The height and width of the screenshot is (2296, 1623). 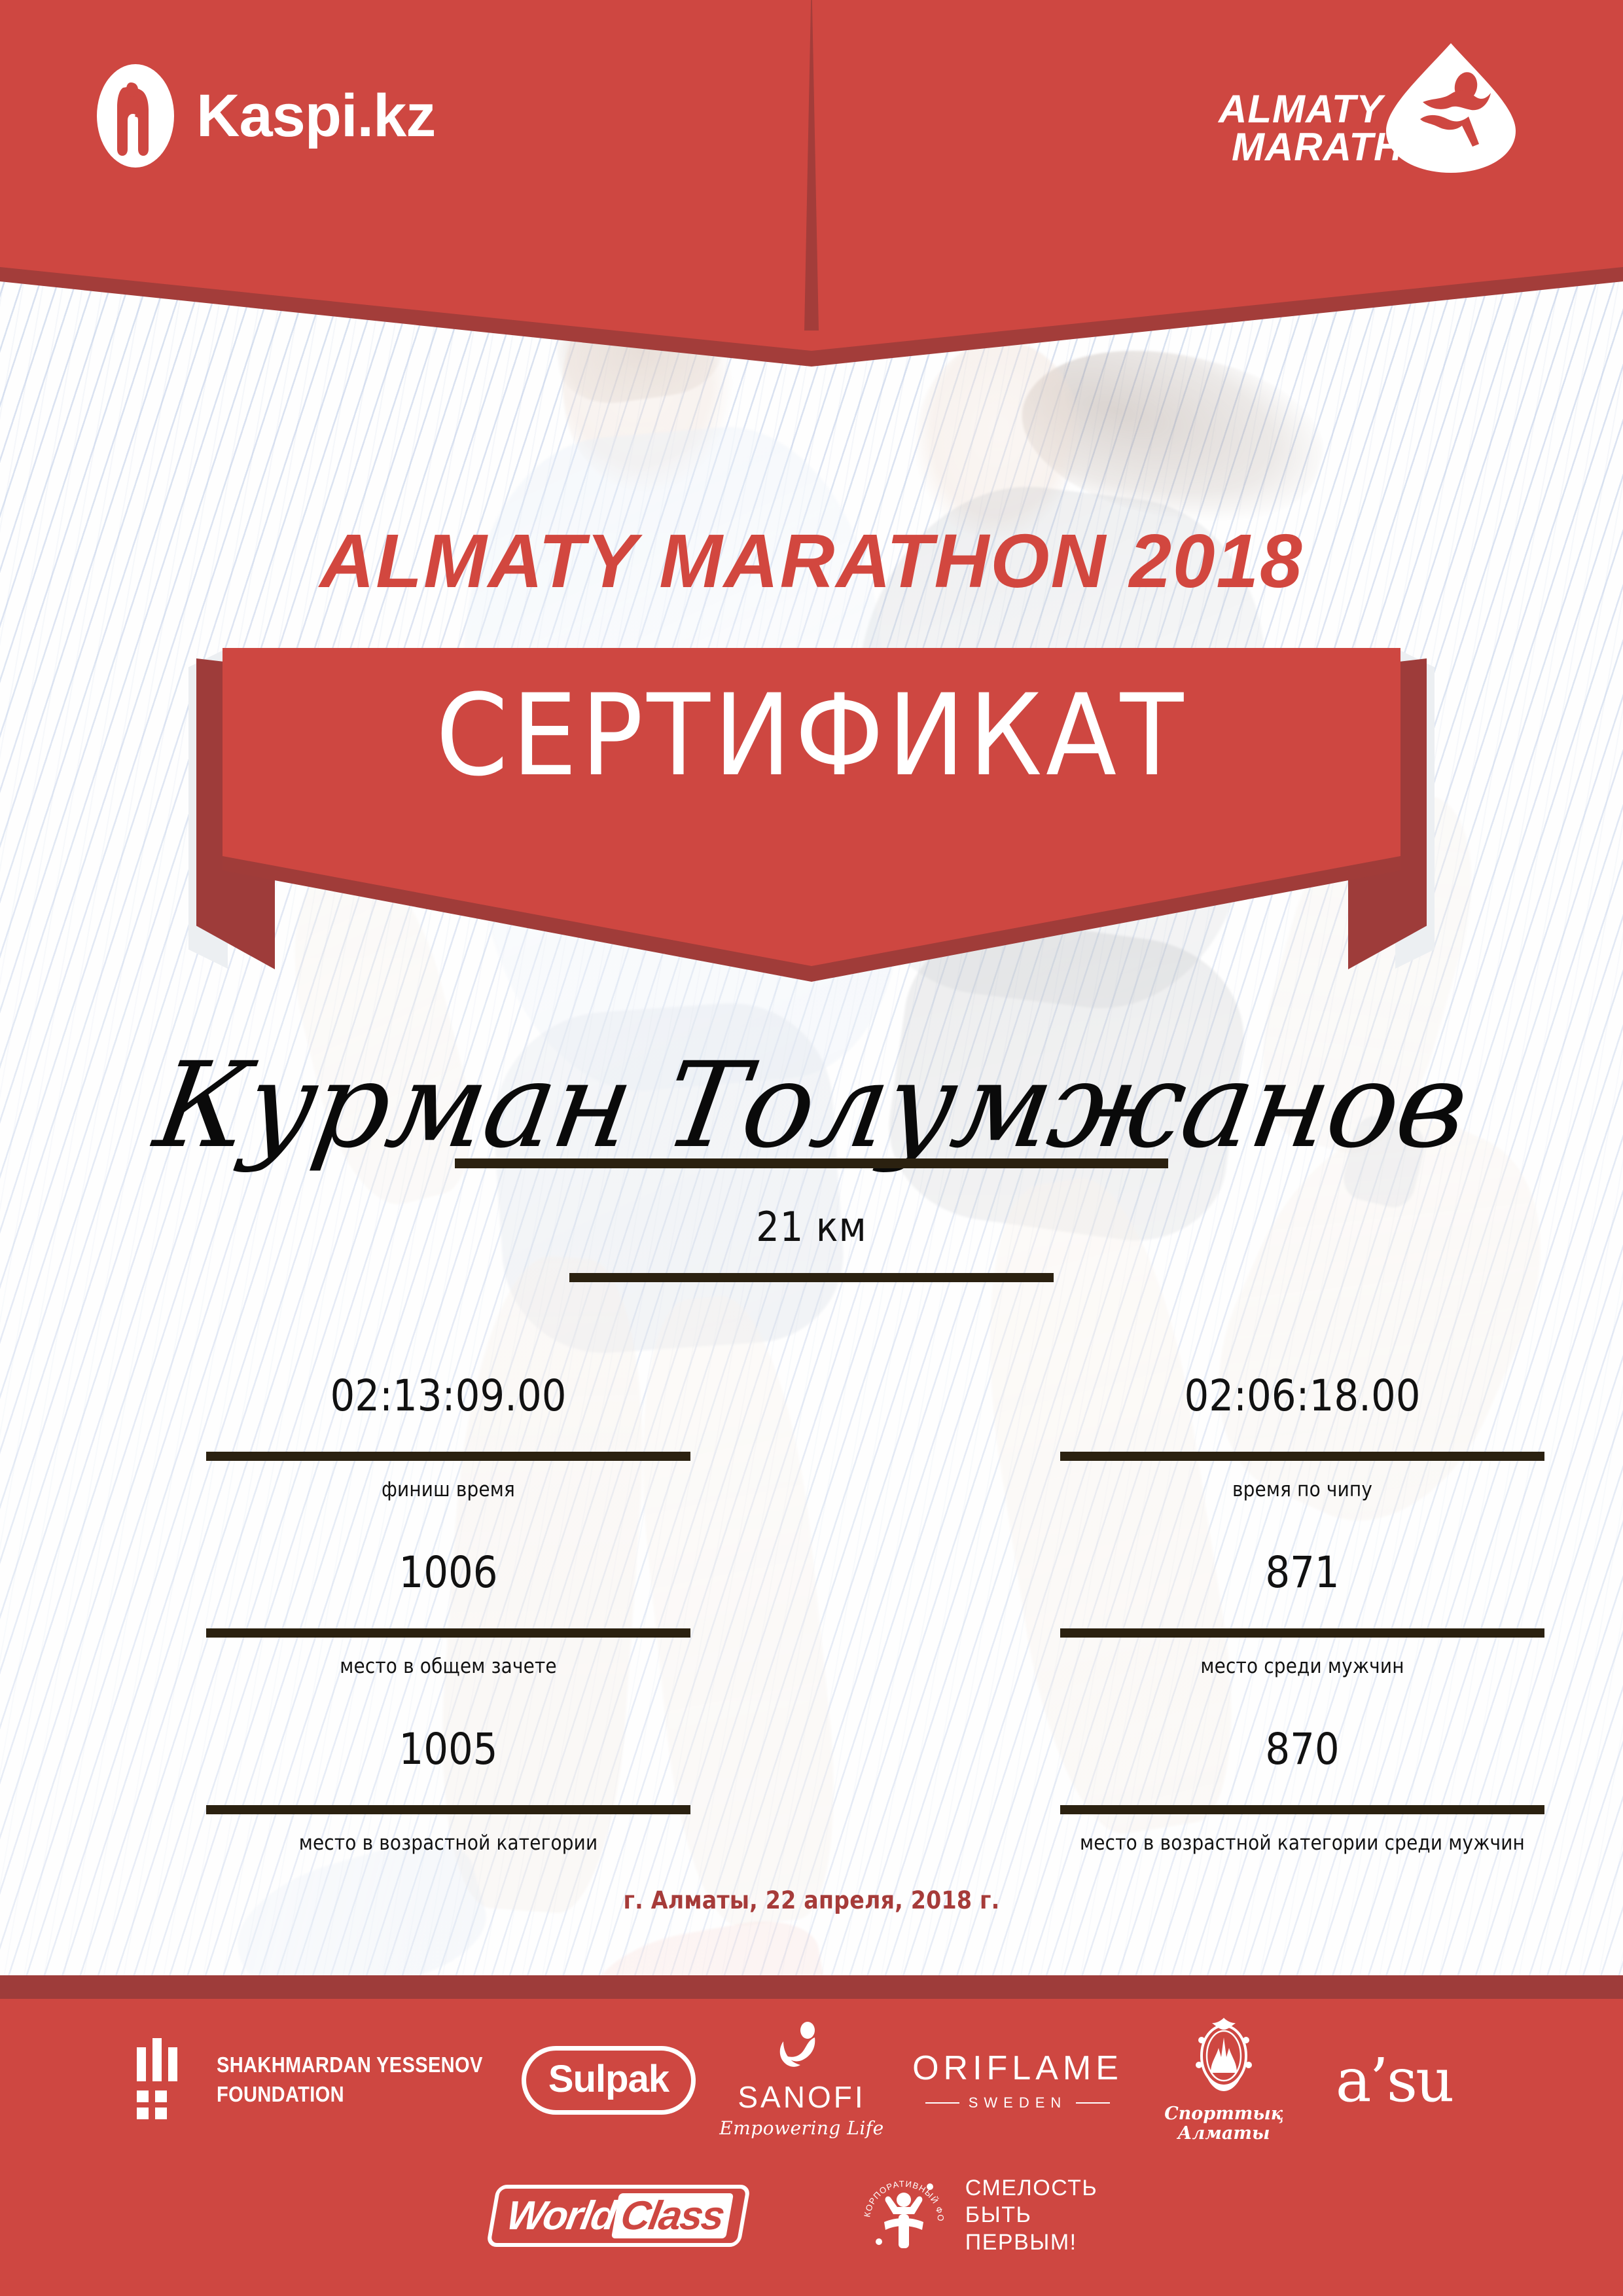 What do you see at coordinates (811, 1227) in the screenshot?
I see `distance-value: 21 км` at bounding box center [811, 1227].